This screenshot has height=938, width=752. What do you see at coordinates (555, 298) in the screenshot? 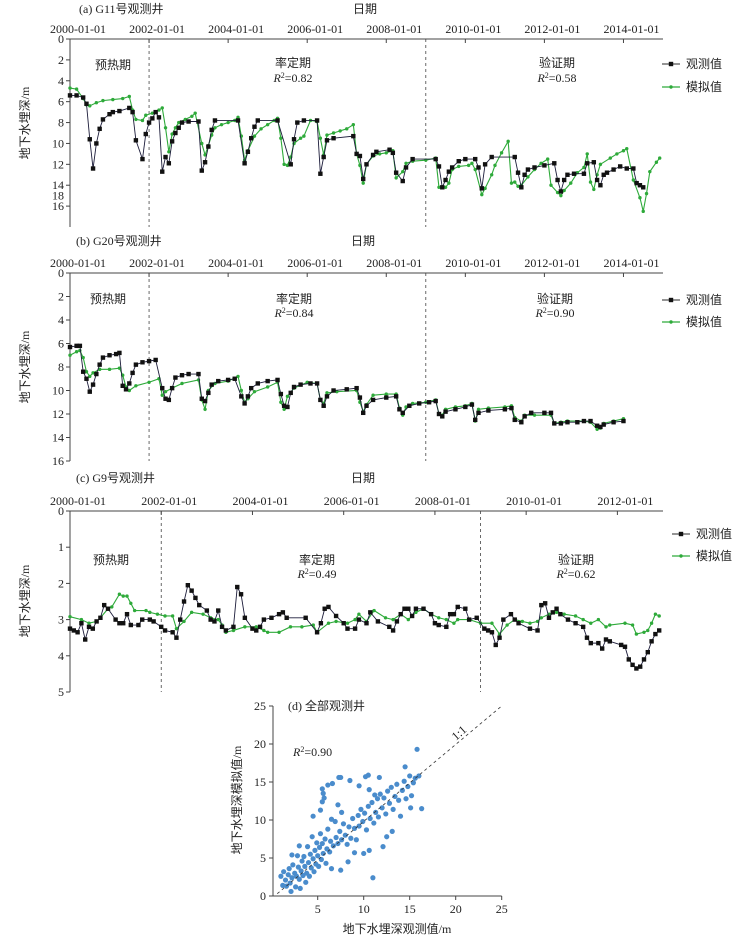
I see `period-label-validation: 验证期` at bounding box center [555, 298].